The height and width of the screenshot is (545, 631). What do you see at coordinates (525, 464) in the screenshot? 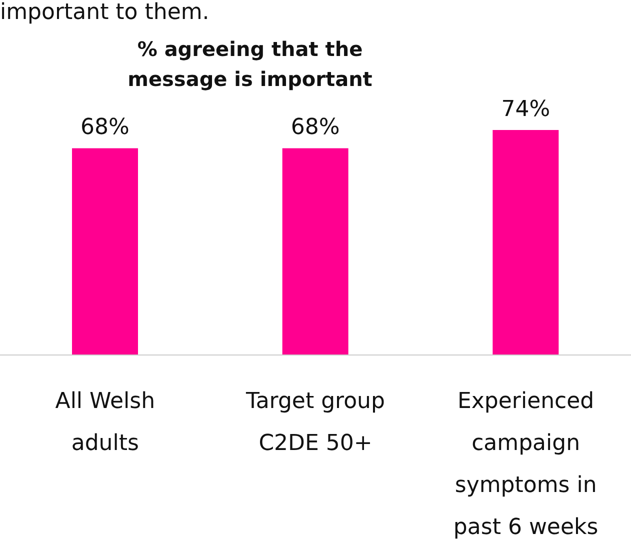
I see `x-tick-label: Experienced campaign symptoms in past 6 weeks` at bounding box center [525, 464].